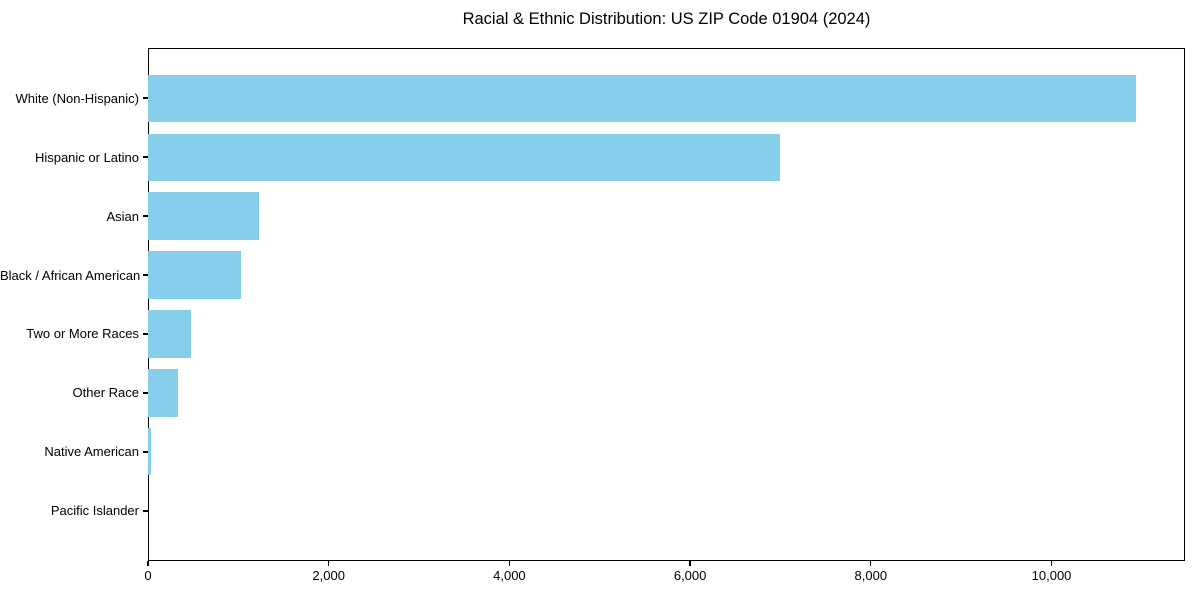 The image size is (1200, 600). What do you see at coordinates (642, 98) in the screenshot?
I see `bar-white-non-hispanic` at bounding box center [642, 98].